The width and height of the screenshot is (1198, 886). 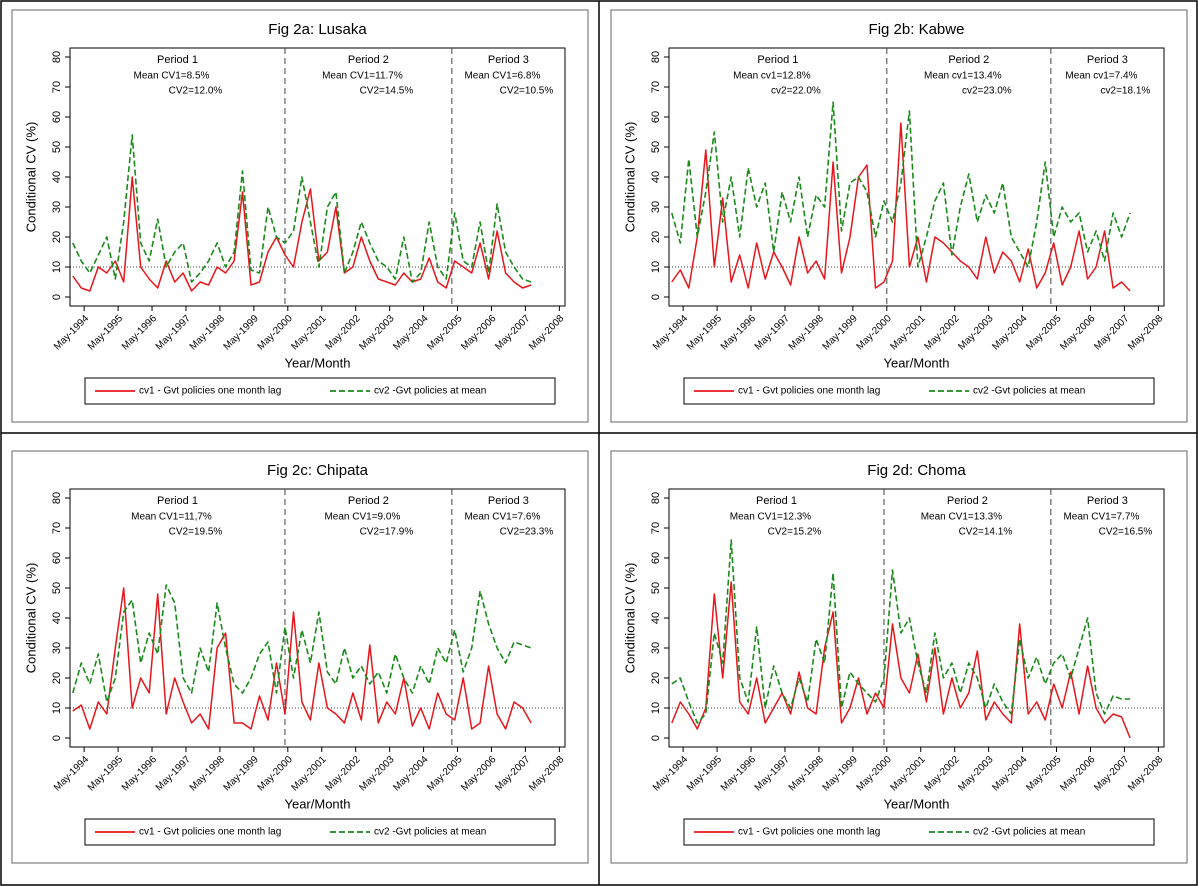 I want to click on period-cv2: CV2=12.0%, so click(x=196, y=91).